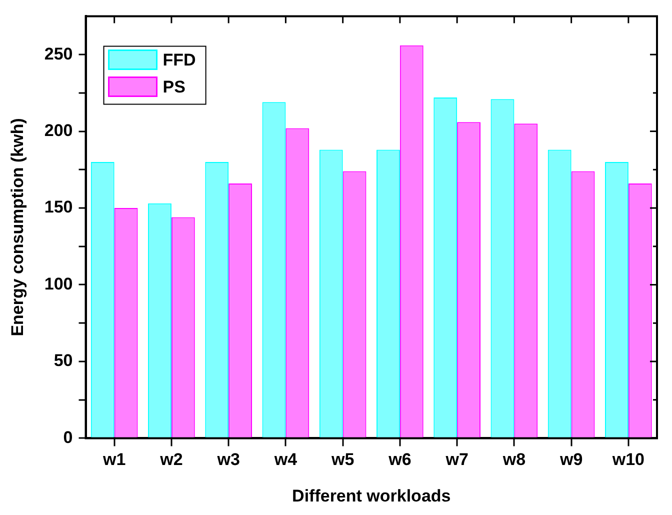 The width and height of the screenshot is (672, 515). I want to click on x-tick-label: w3, so click(228, 460).